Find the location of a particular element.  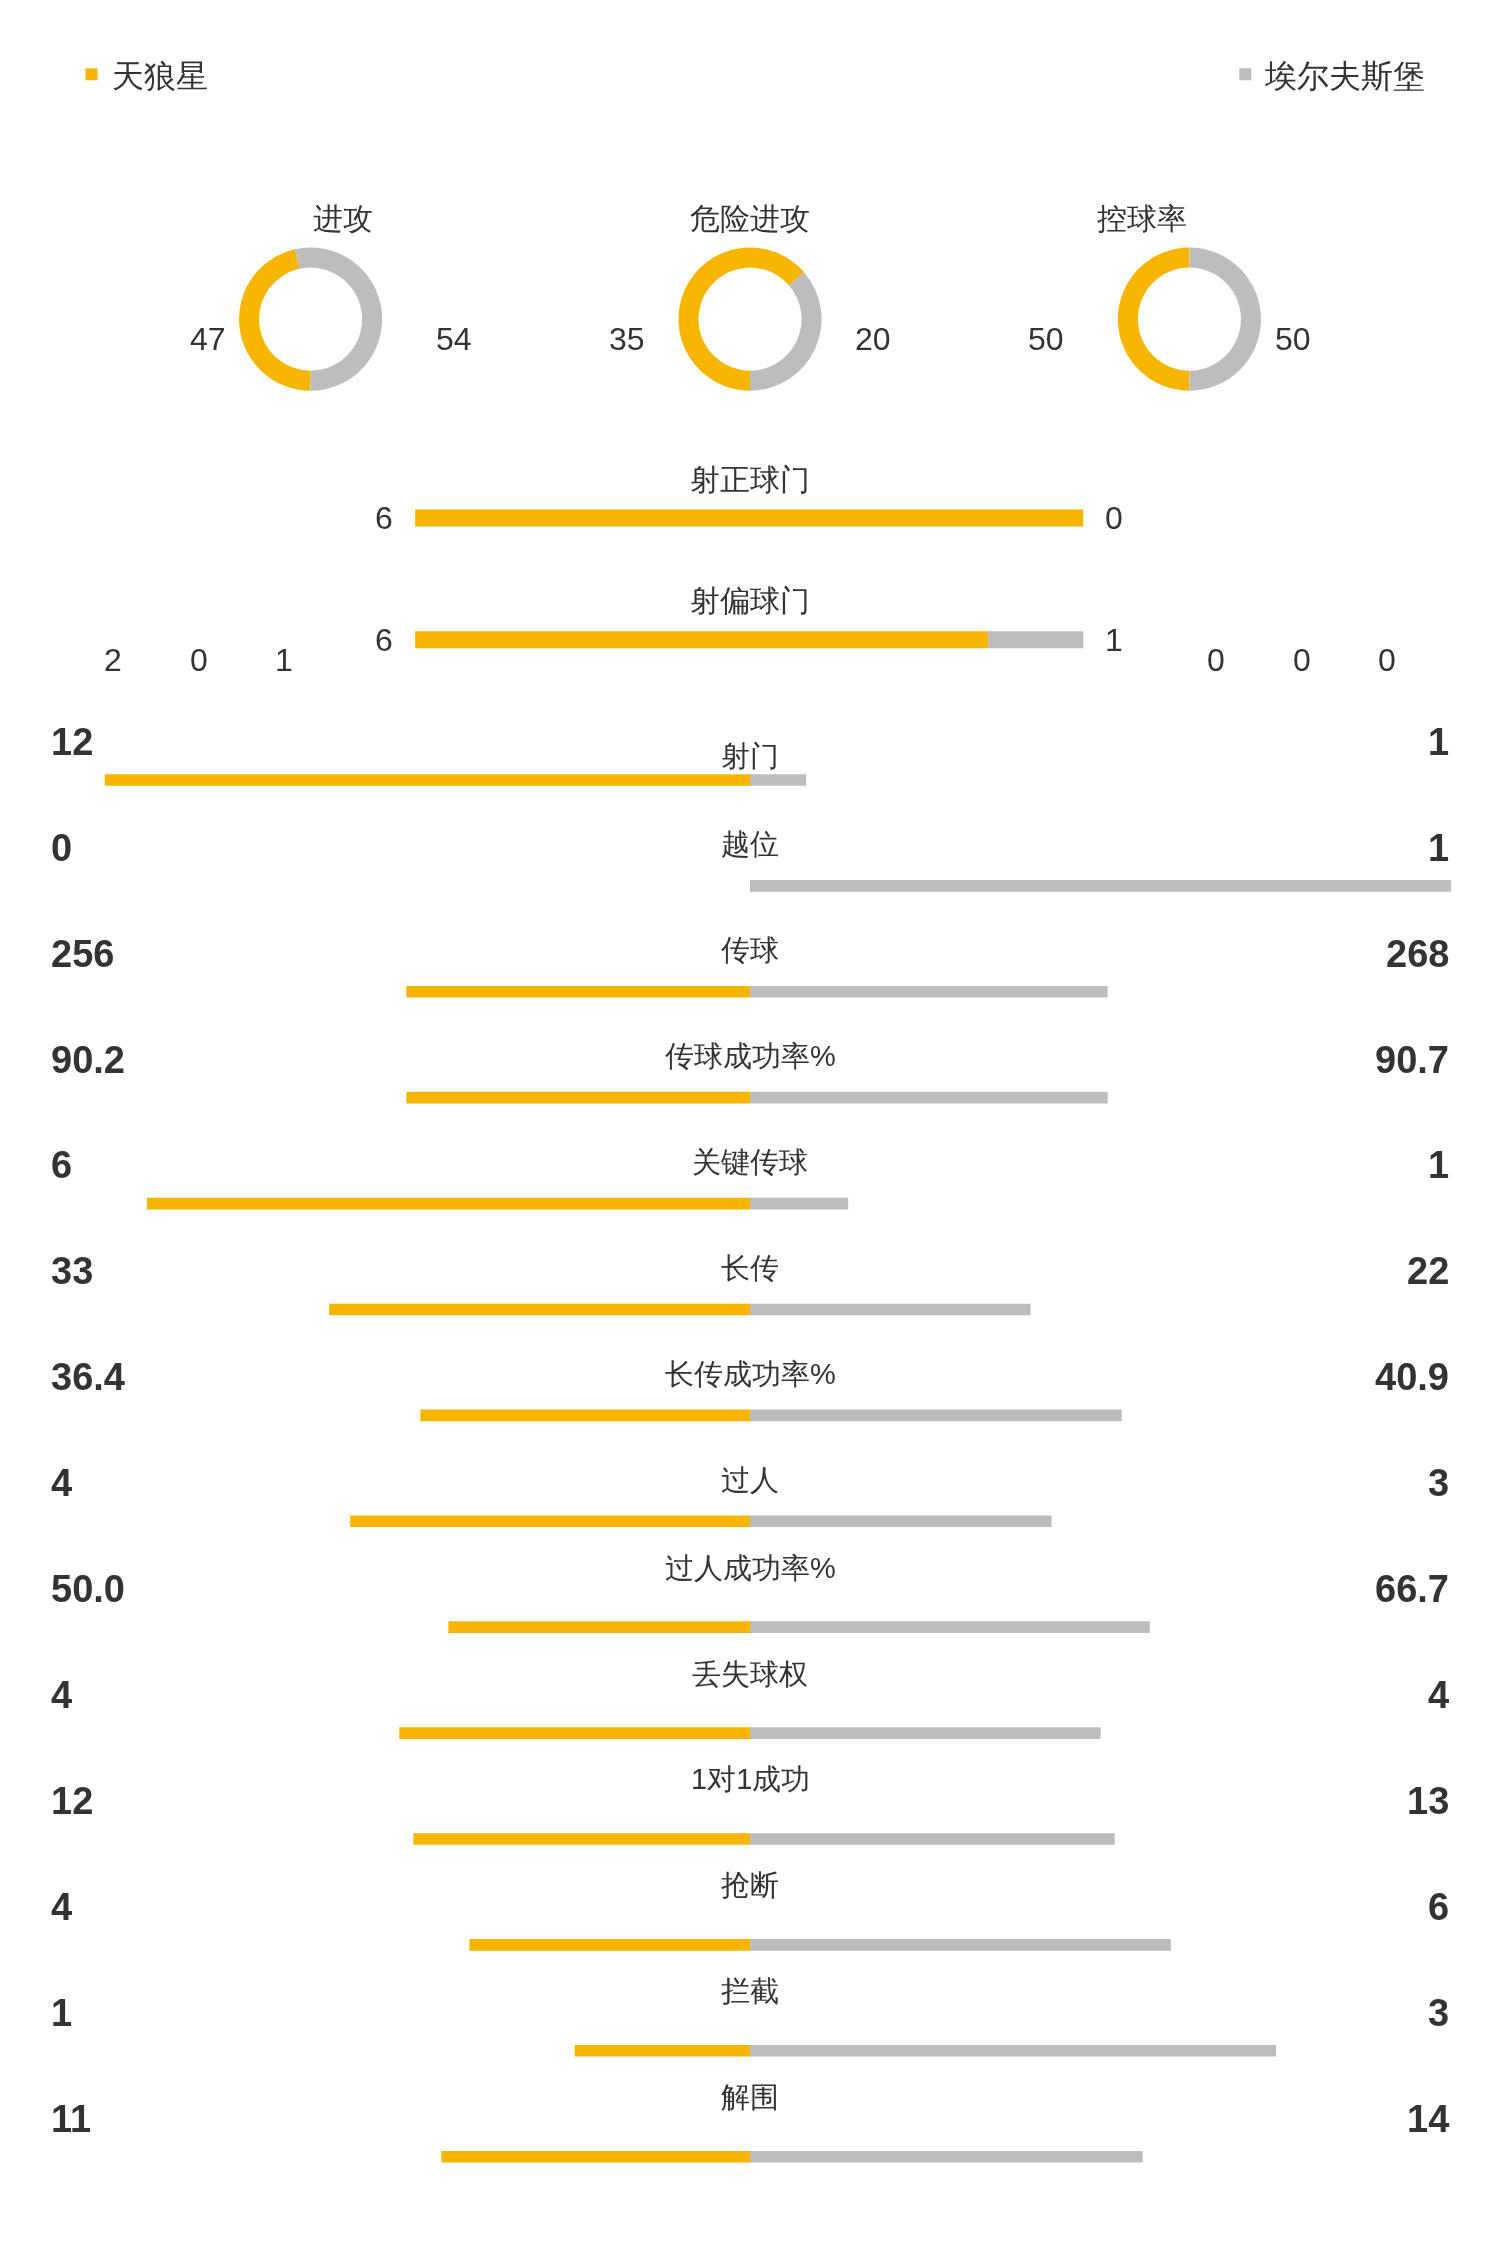

text: 11 is located at coordinates (71, 2119).